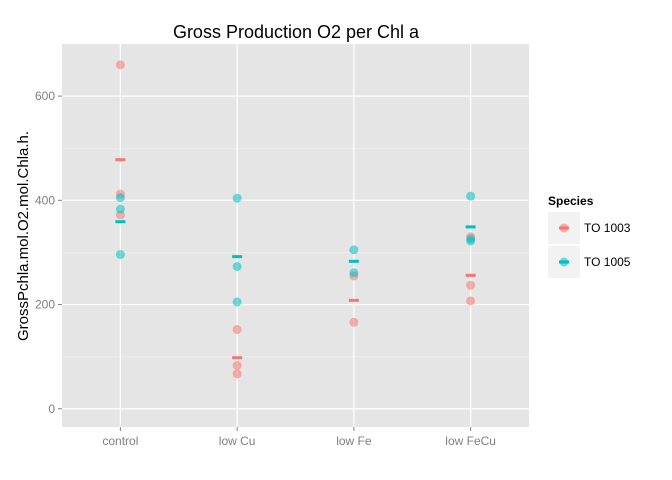 The image size is (672, 480). I want to click on x-axis: control low Cu low Fe low FeCu, so click(299, 437).